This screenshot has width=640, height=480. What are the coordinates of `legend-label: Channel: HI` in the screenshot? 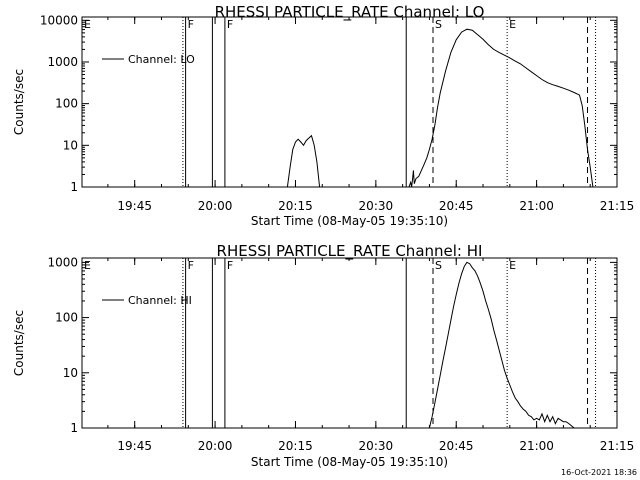 It's located at (160, 300).